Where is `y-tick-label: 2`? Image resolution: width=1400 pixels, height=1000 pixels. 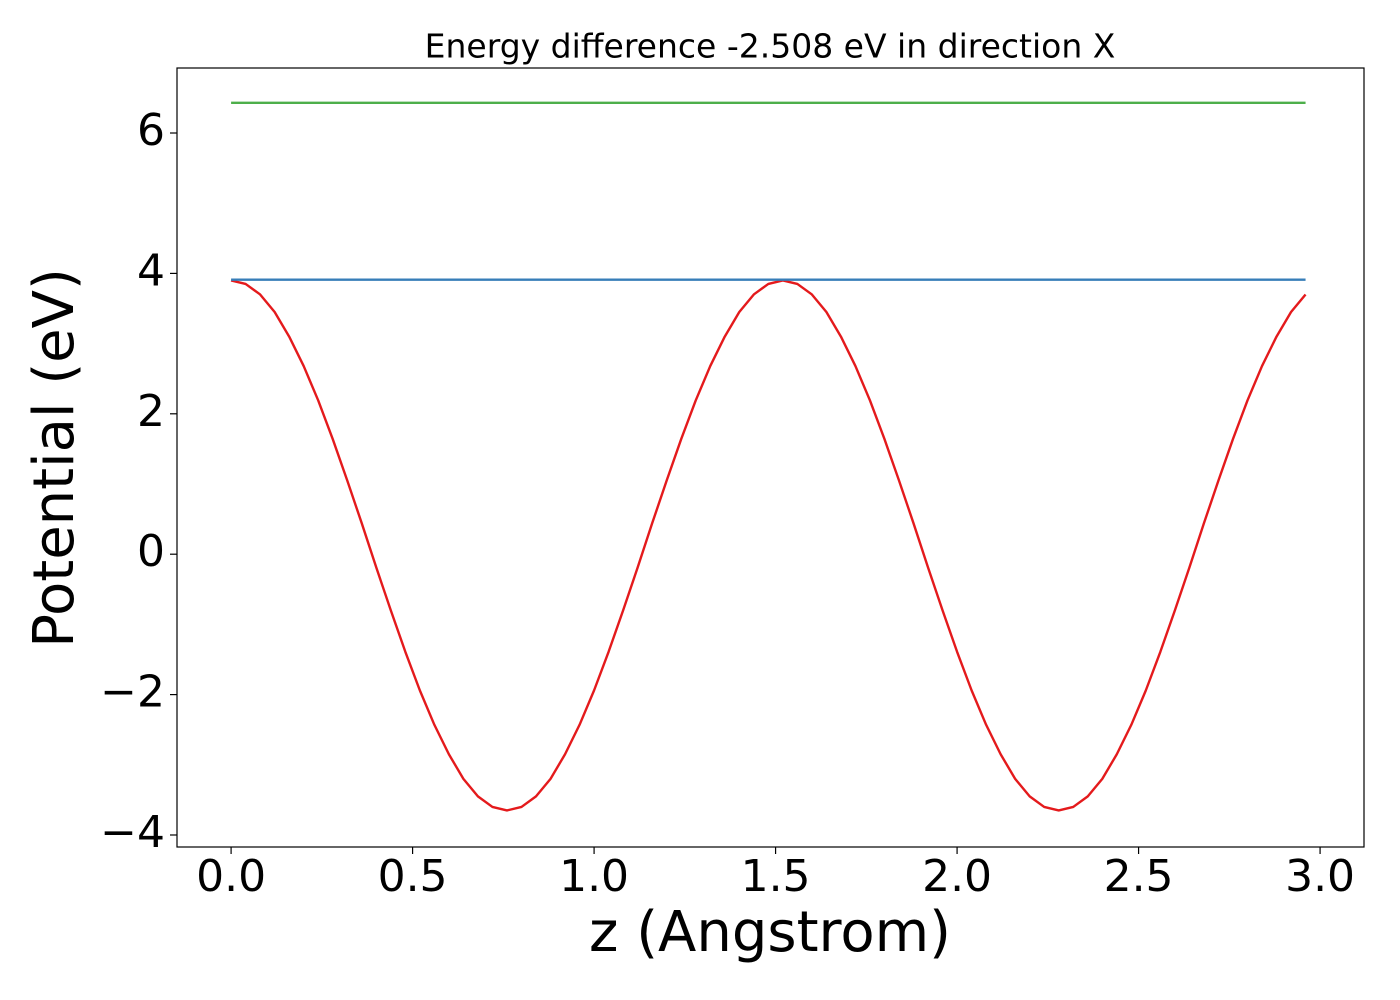 y-tick-label: 2 is located at coordinates (151, 411).